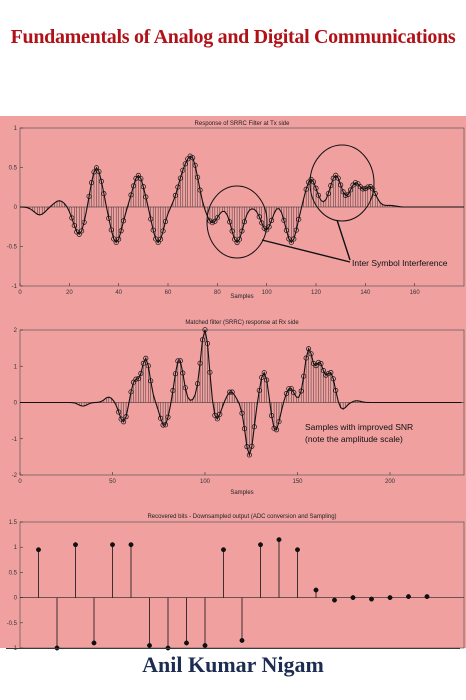 Image resolution: width=466 pixels, height=700 pixels. What do you see at coordinates (118, 293) in the screenshot?
I see `plot1-xtick-label: 40` at bounding box center [118, 293].